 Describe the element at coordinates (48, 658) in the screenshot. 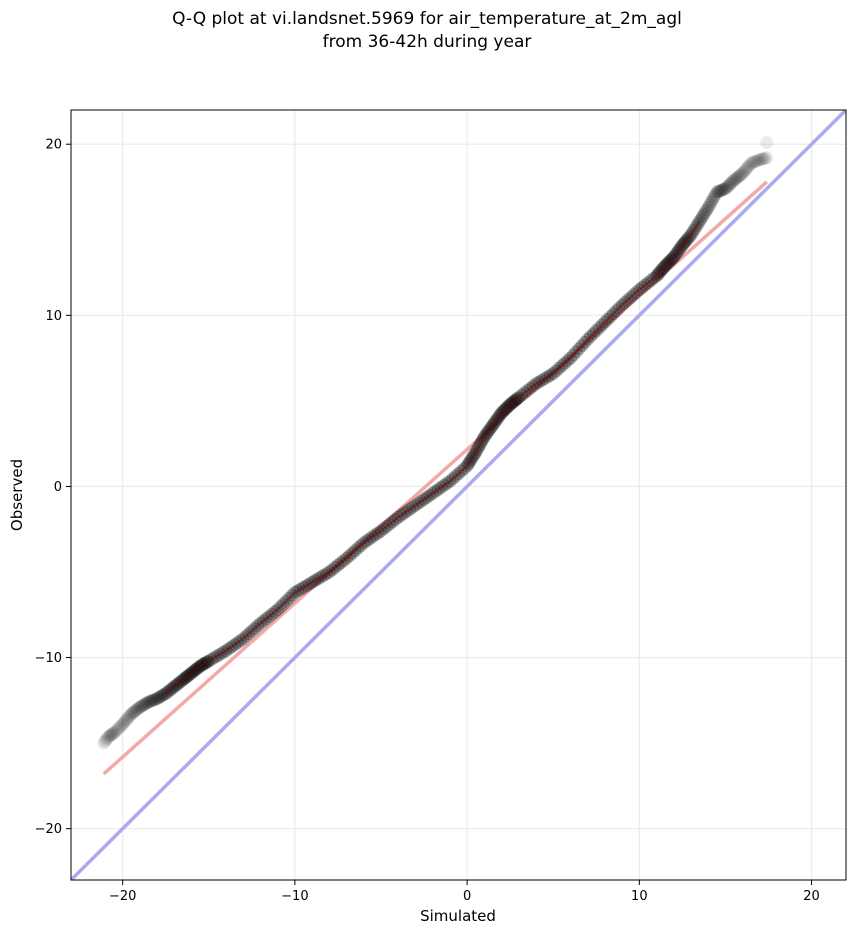

I see `y-tick-label: −10` at that location.